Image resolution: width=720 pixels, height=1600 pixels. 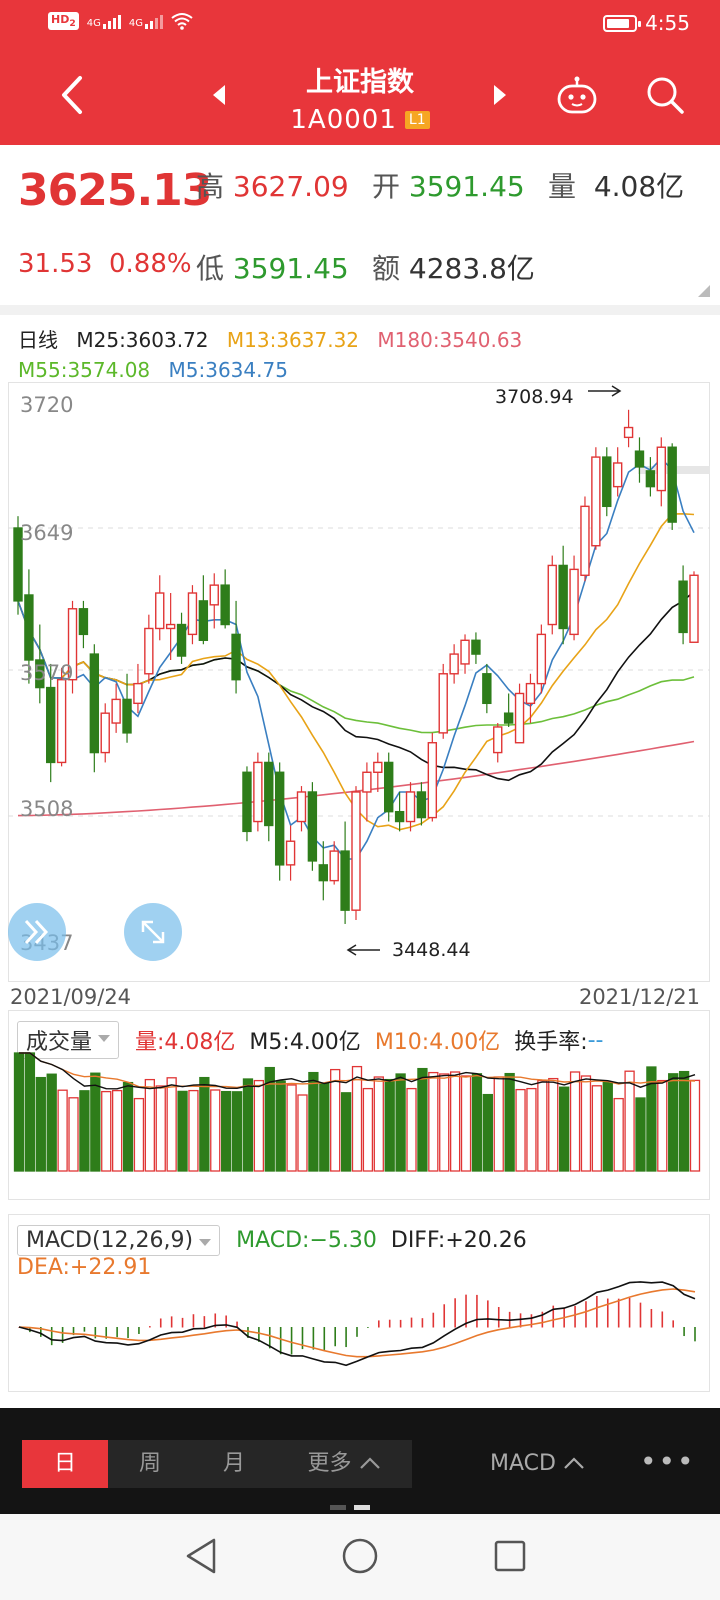 I want to click on tab-day: 日, so click(x=65, y=1464).